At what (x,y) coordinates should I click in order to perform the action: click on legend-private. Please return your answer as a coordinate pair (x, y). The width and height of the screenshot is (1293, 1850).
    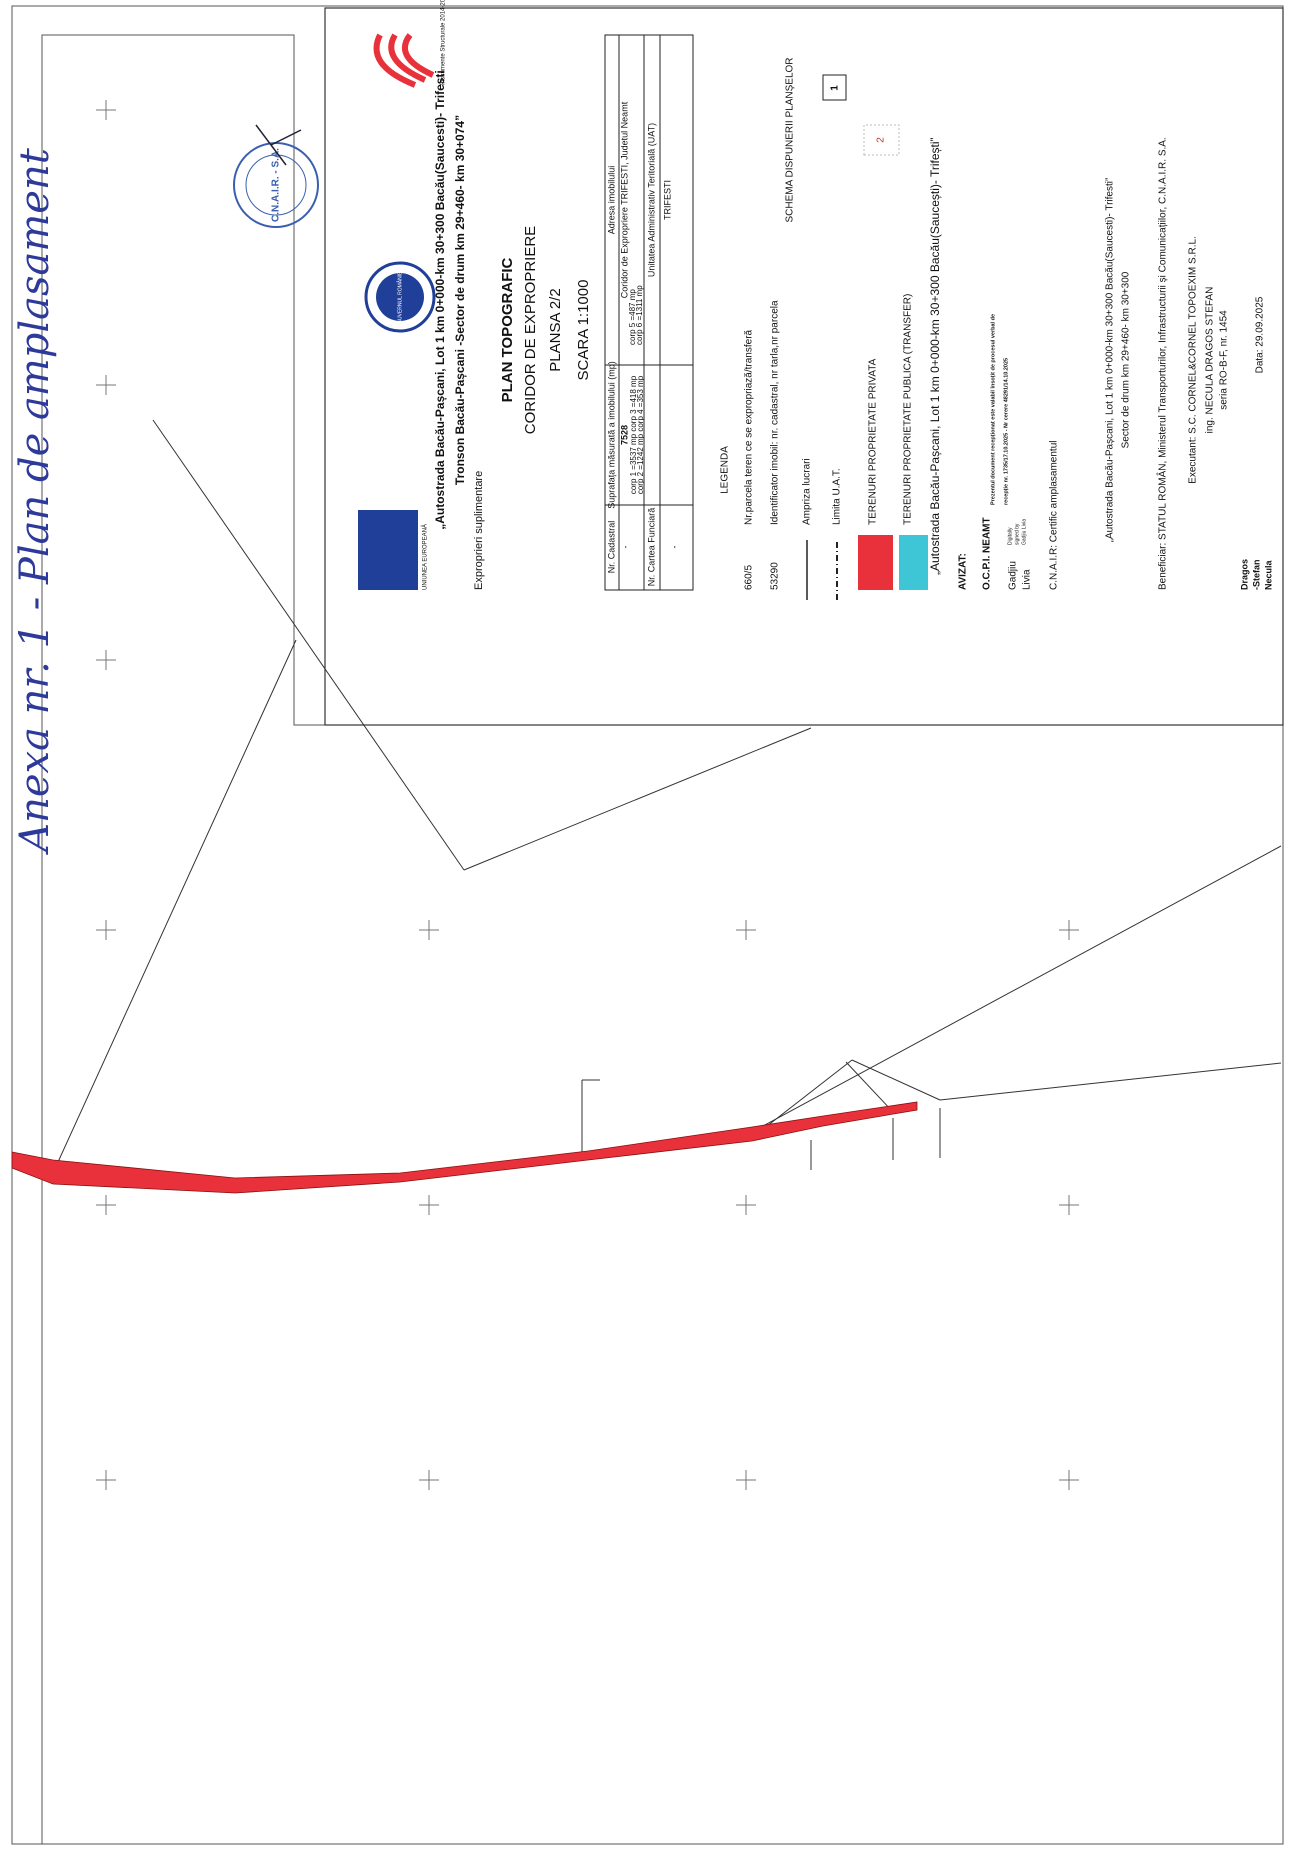
    Looking at the image, I should click on (875, 562).